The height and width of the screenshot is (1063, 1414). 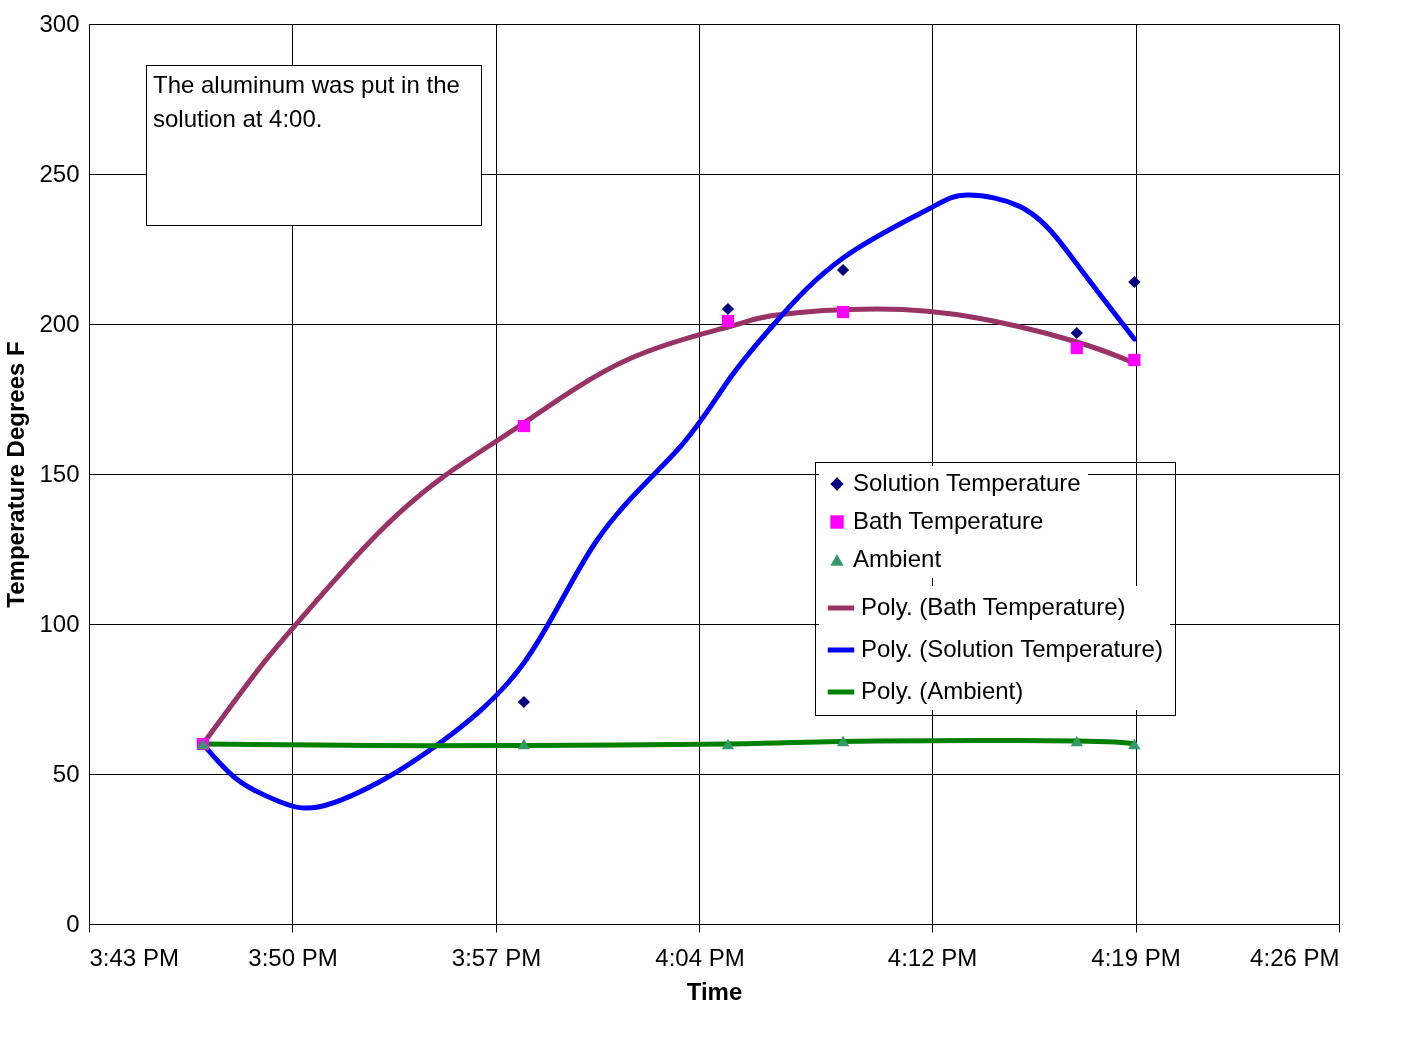 I want to click on x-tick-label: 3:50 PM, so click(x=293, y=957).